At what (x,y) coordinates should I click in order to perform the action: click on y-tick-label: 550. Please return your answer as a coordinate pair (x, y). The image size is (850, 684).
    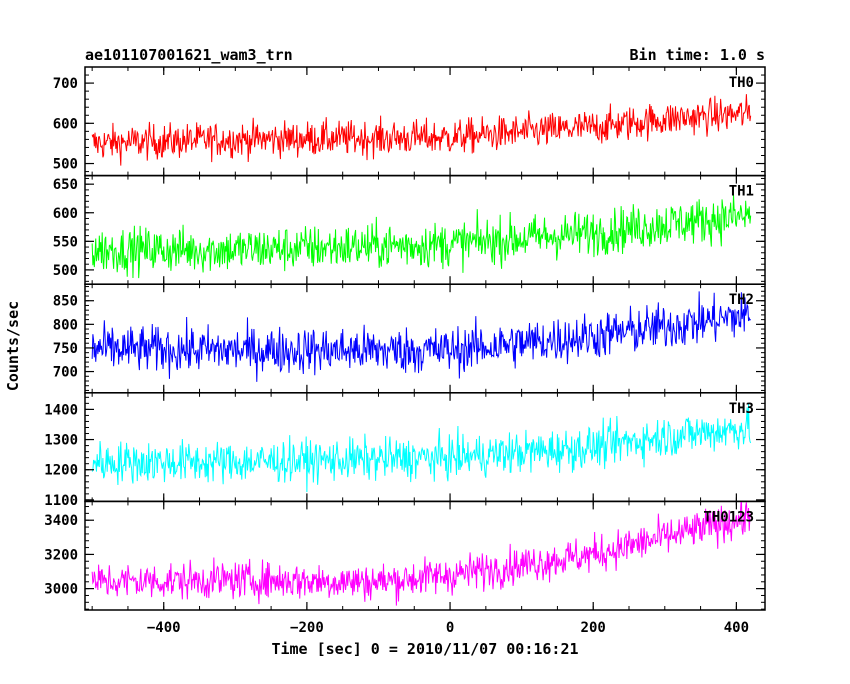
    Looking at the image, I should click on (65, 242).